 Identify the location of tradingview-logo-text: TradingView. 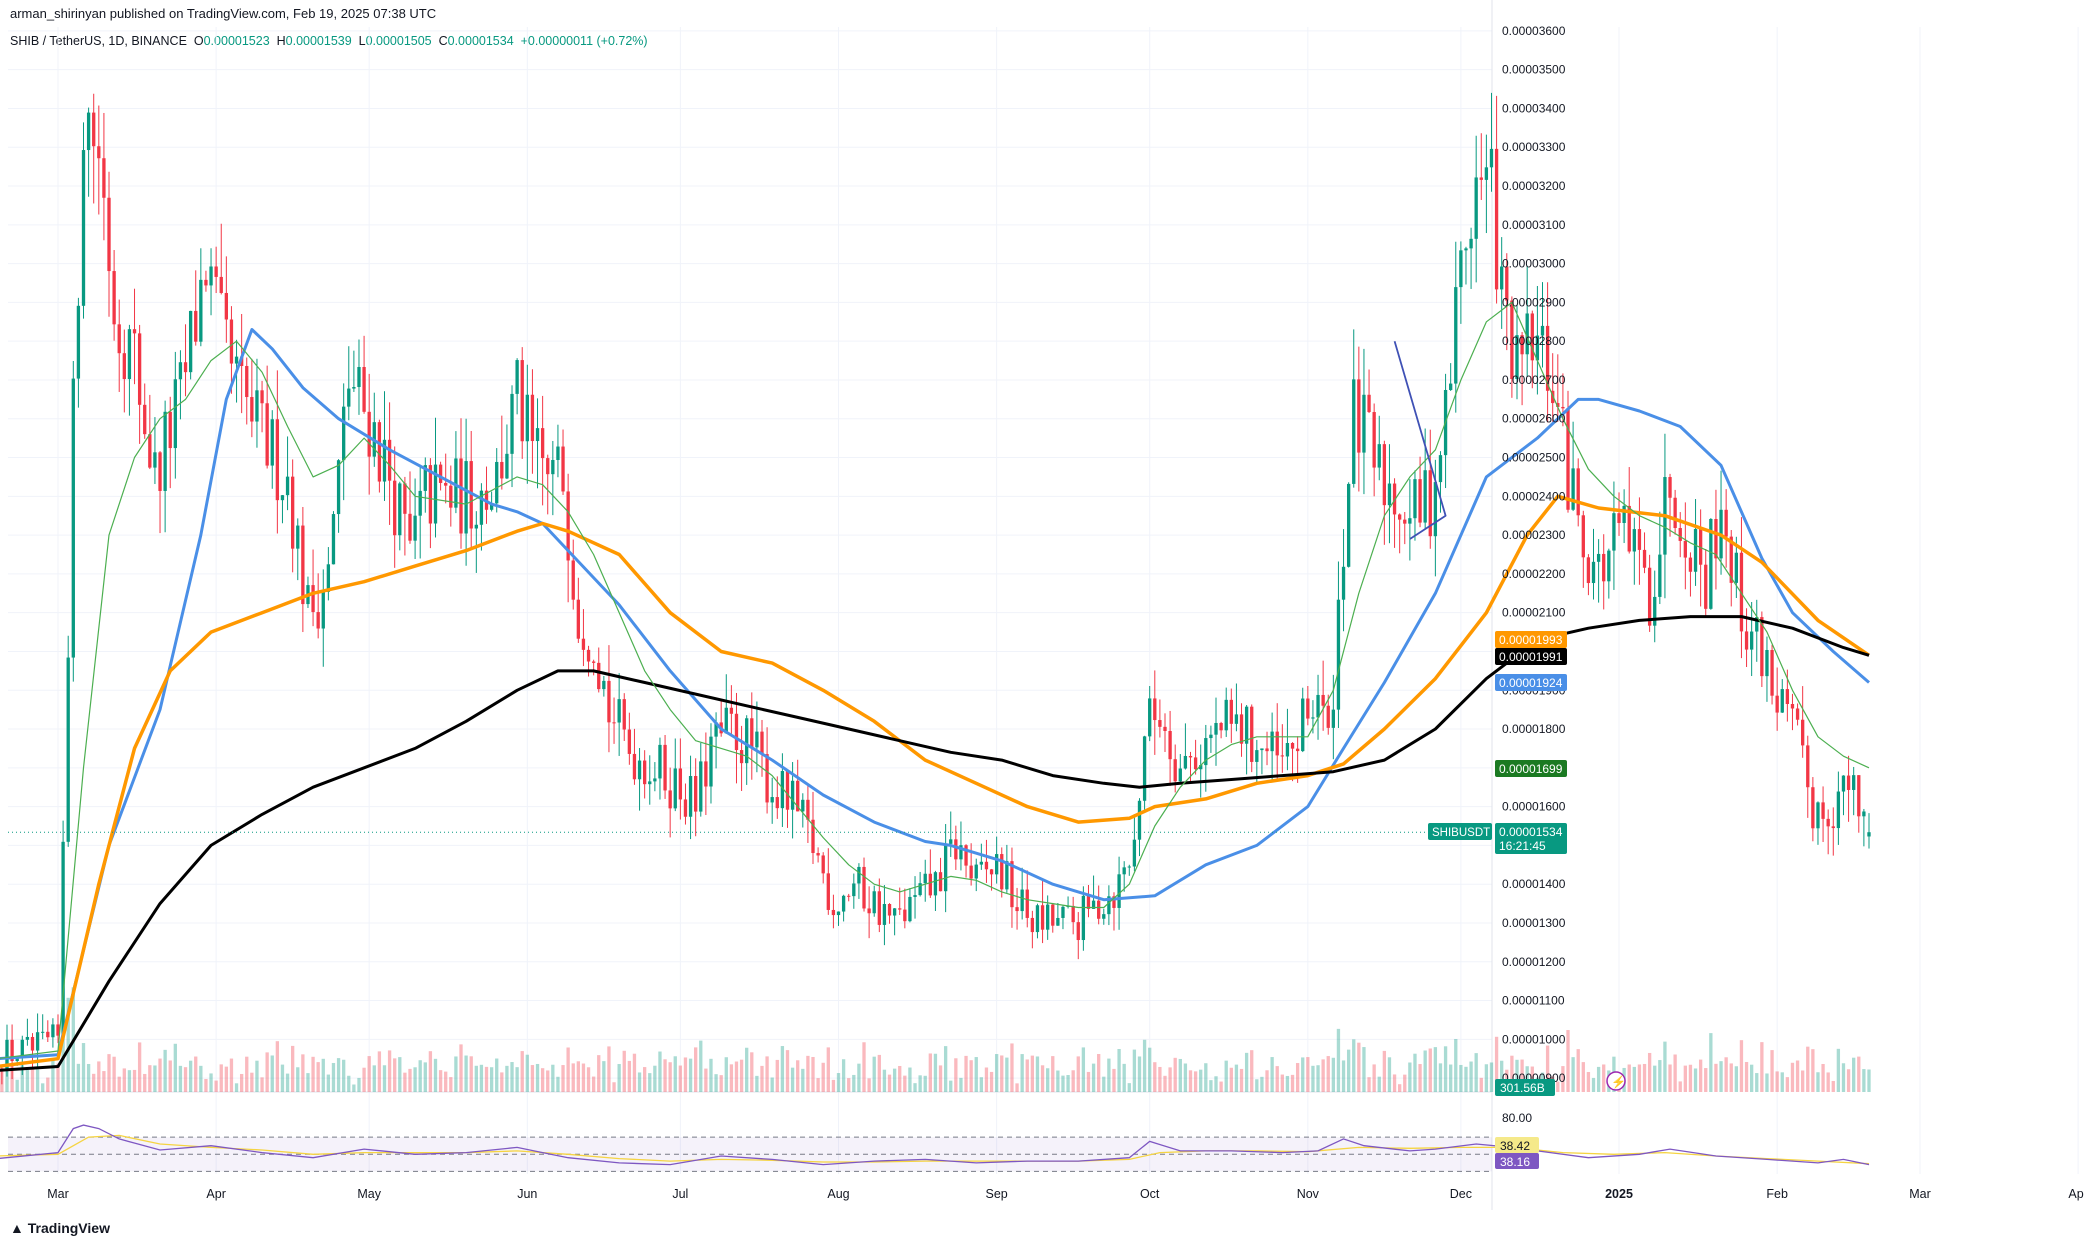
(68, 1228).